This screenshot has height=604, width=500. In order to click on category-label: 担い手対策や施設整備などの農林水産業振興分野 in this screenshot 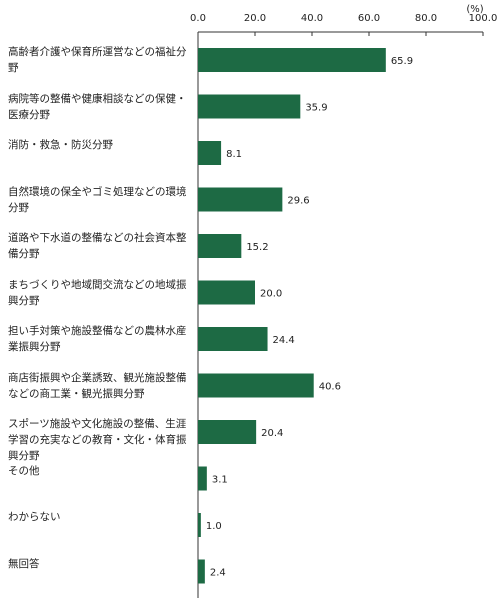, I will do `click(97, 339)`.